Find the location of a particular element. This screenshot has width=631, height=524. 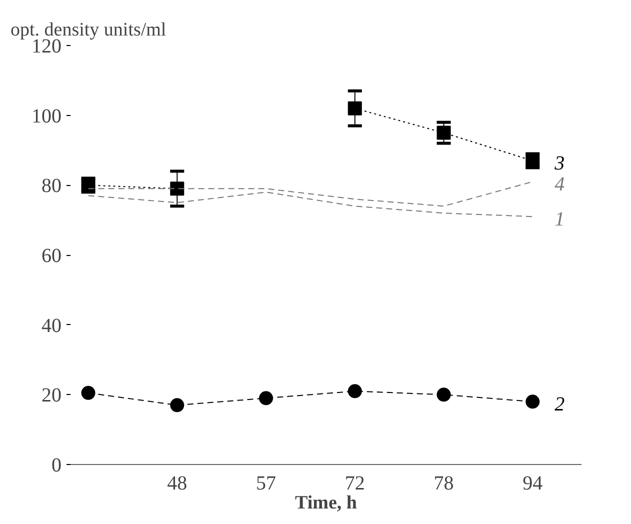

y-tick-label: 0 is located at coordinates (57, 465).